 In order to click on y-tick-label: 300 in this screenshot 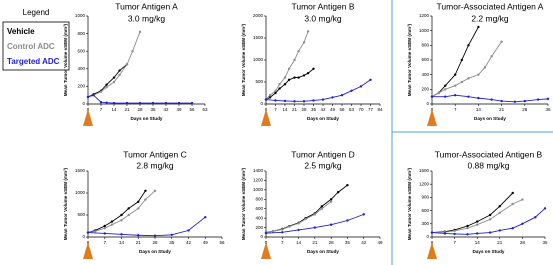, I will do `click(425, 223)`.